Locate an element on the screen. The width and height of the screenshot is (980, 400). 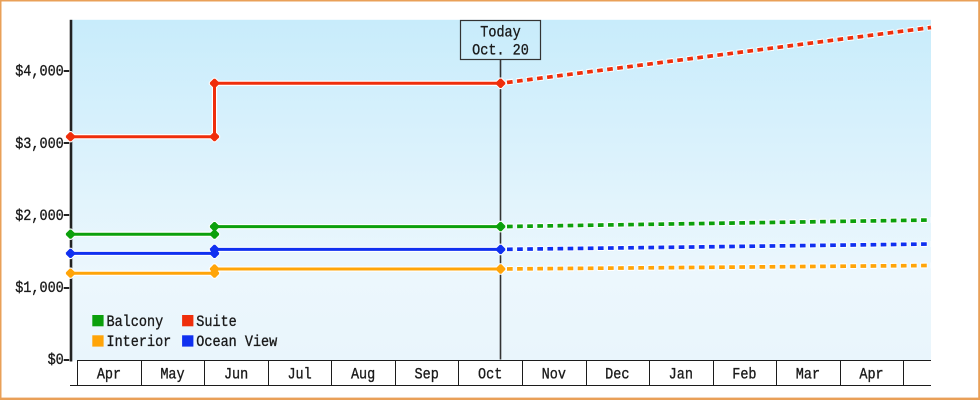
svg-text: $1,000 is located at coordinates (39, 288).